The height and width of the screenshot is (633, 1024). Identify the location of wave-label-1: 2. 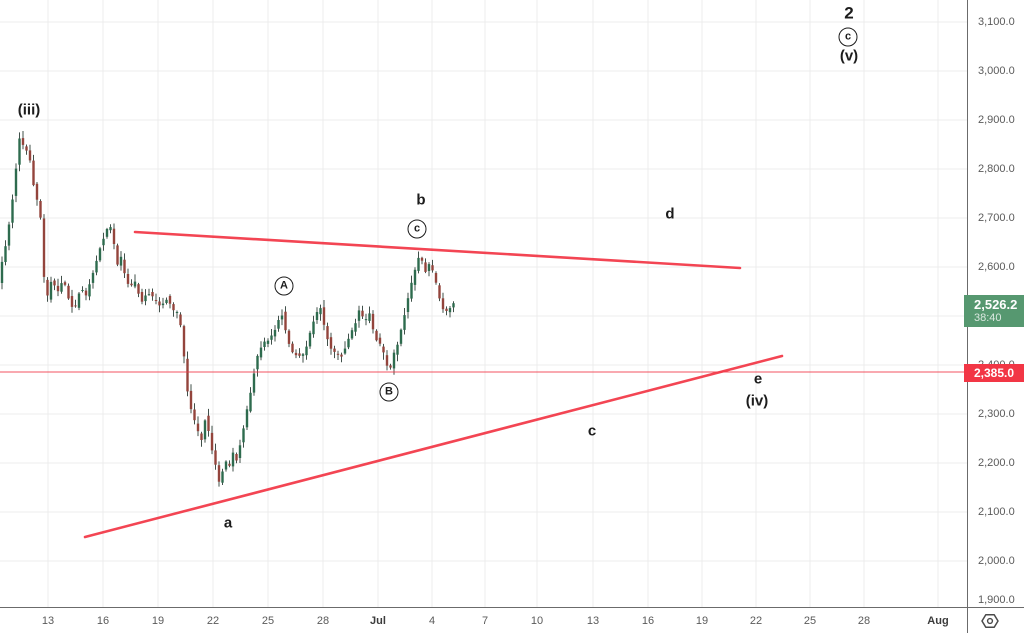
(849, 13).